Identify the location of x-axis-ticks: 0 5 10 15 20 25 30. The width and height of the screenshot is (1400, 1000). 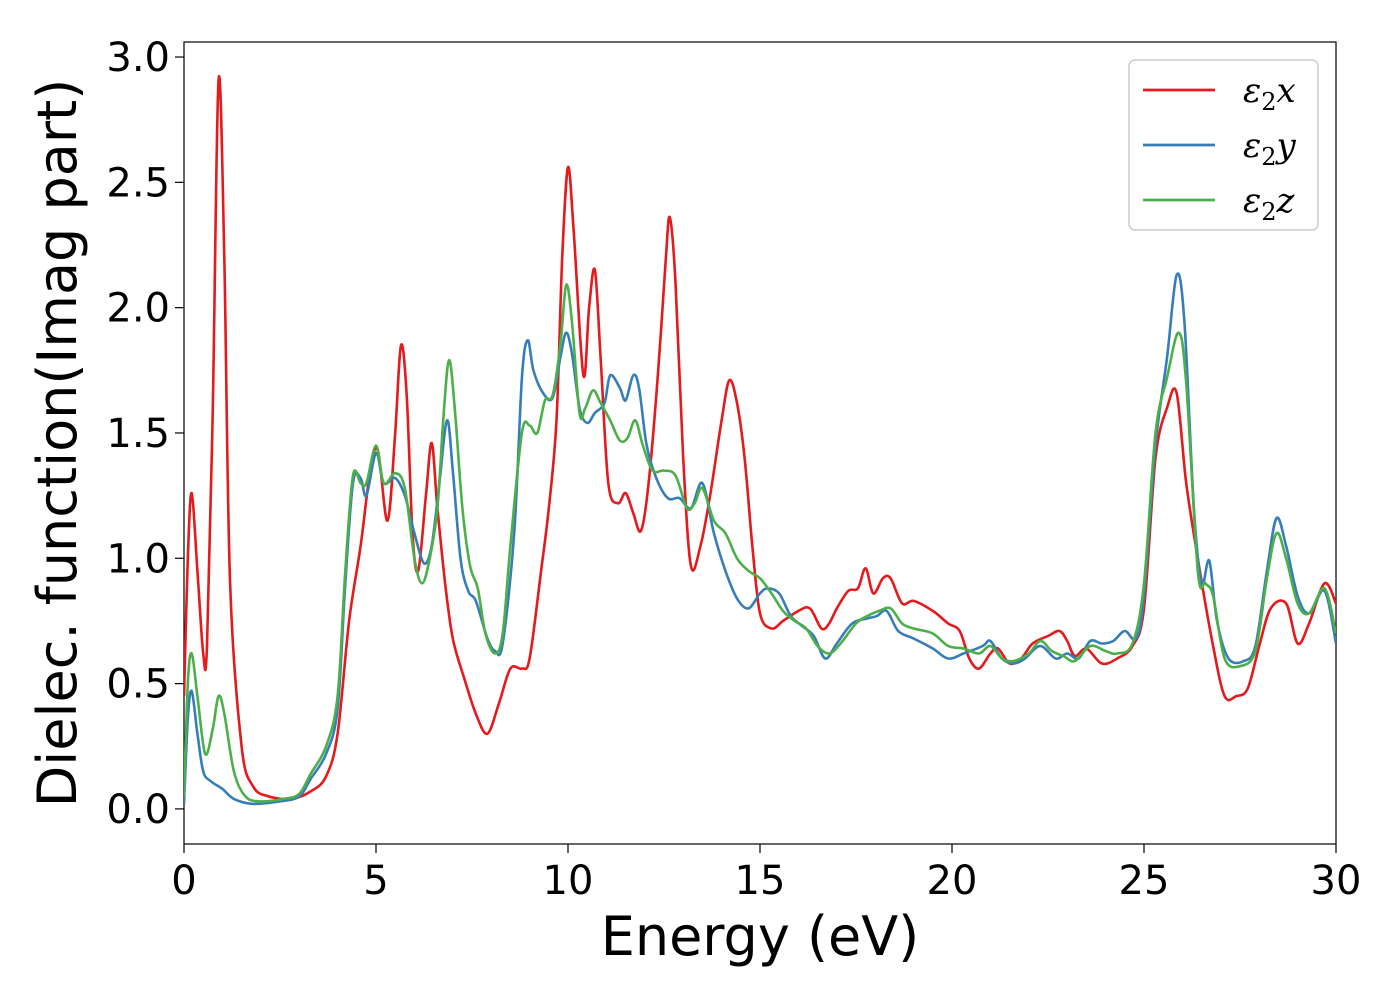
(766, 874).